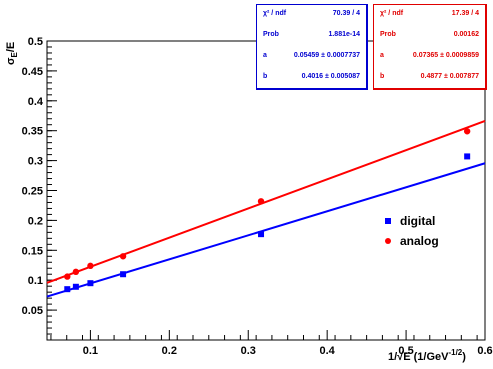 This screenshot has width=493, height=369. I want to click on stat-row-a: a 0.07365 ± 0.0009859, so click(429, 56).